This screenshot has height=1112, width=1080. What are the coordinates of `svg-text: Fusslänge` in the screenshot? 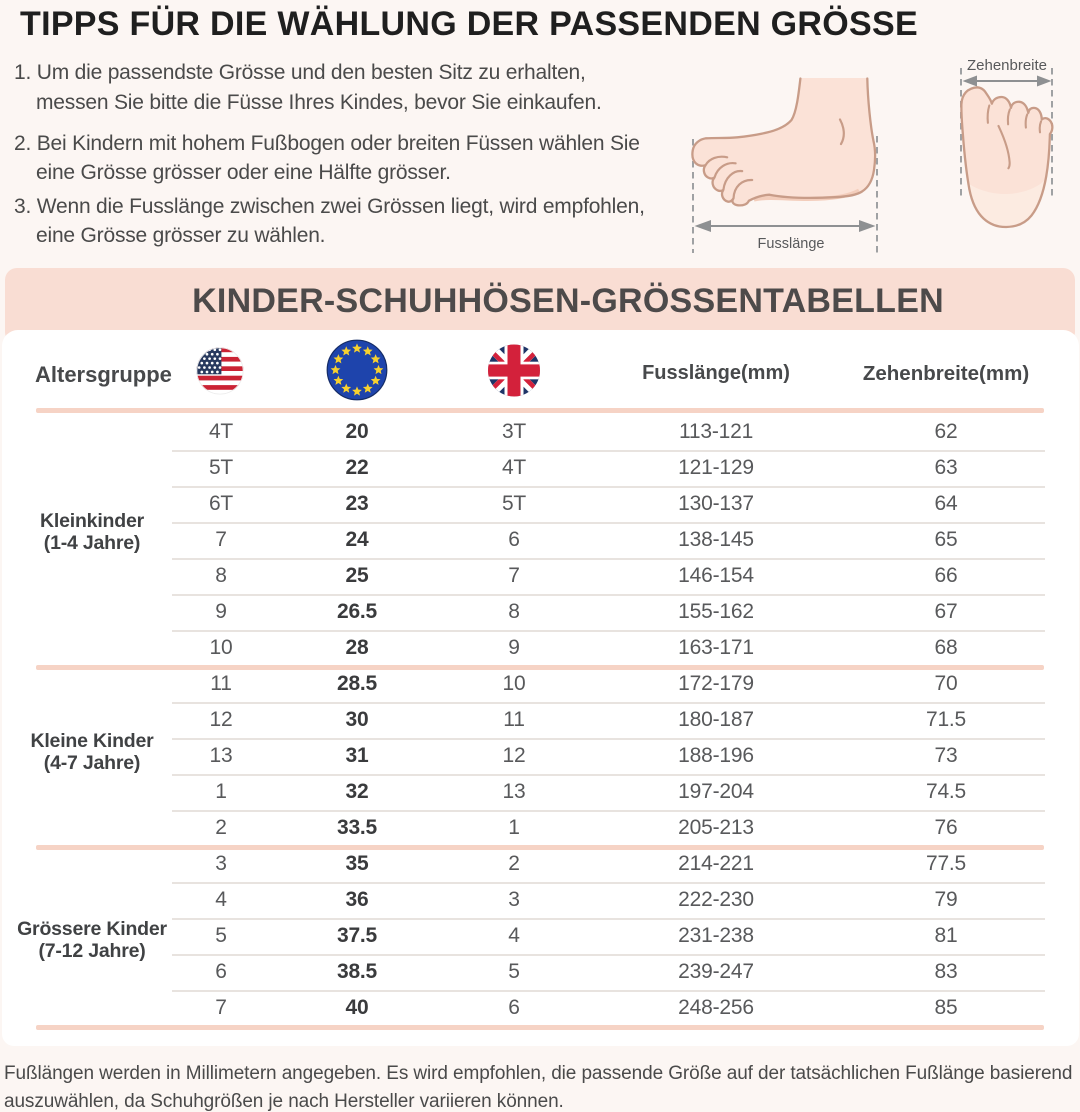 It's located at (791, 244).